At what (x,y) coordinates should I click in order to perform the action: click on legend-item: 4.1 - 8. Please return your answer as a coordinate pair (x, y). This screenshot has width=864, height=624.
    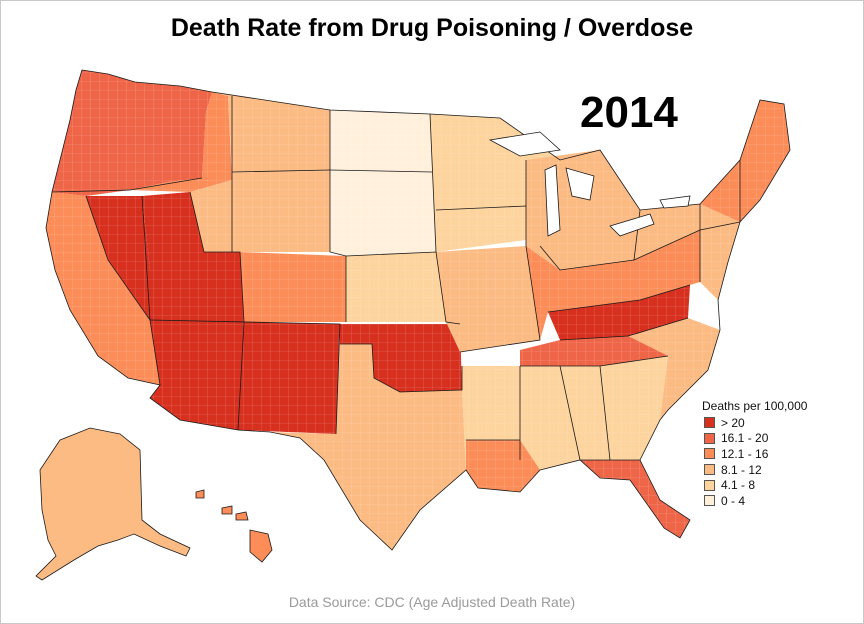
    Looking at the image, I should click on (754, 485).